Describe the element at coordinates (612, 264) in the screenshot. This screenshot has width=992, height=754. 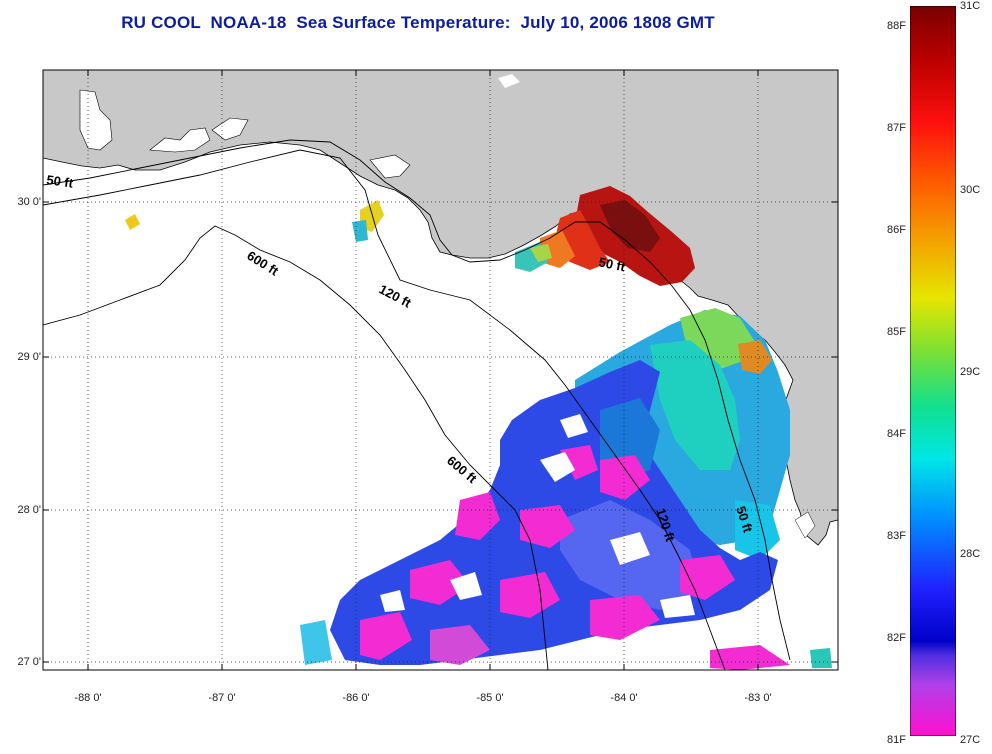
I see `contour-label-50-bigbend: 50 ft` at that location.